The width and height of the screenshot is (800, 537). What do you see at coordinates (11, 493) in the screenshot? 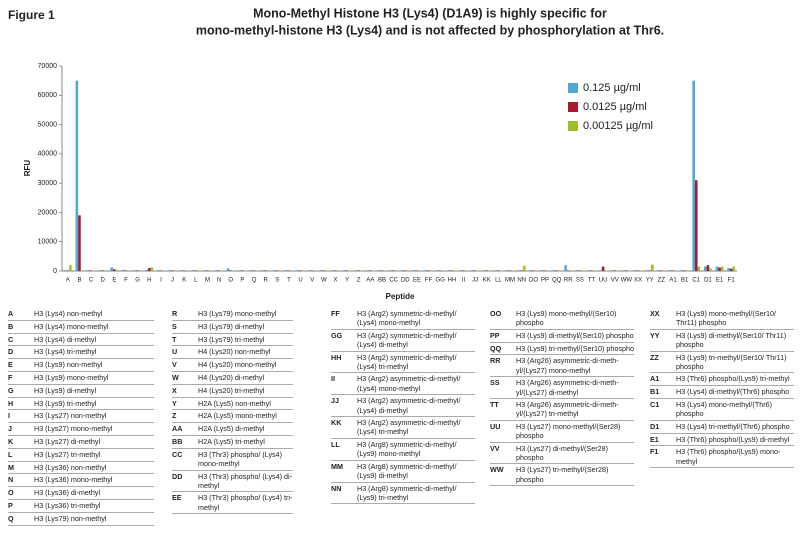
I see `key-code: O` at bounding box center [11, 493].